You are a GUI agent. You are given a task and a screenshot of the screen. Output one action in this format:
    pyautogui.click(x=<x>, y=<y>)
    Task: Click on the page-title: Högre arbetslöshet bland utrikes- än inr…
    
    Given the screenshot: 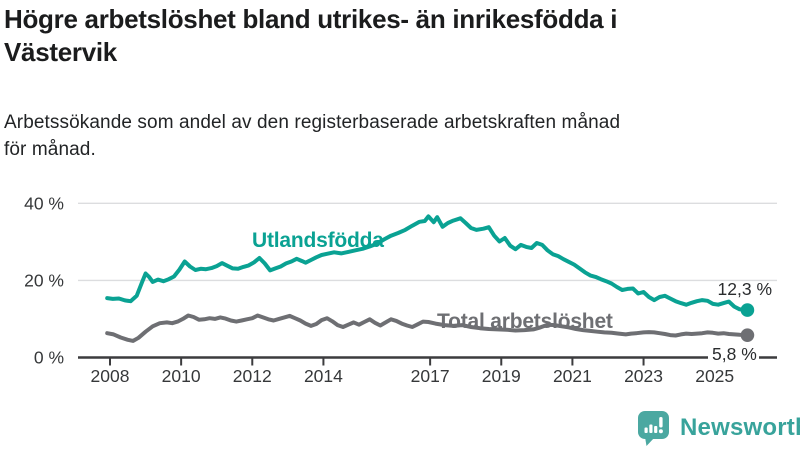 What is the action you would take?
    pyautogui.click(x=310, y=36)
    